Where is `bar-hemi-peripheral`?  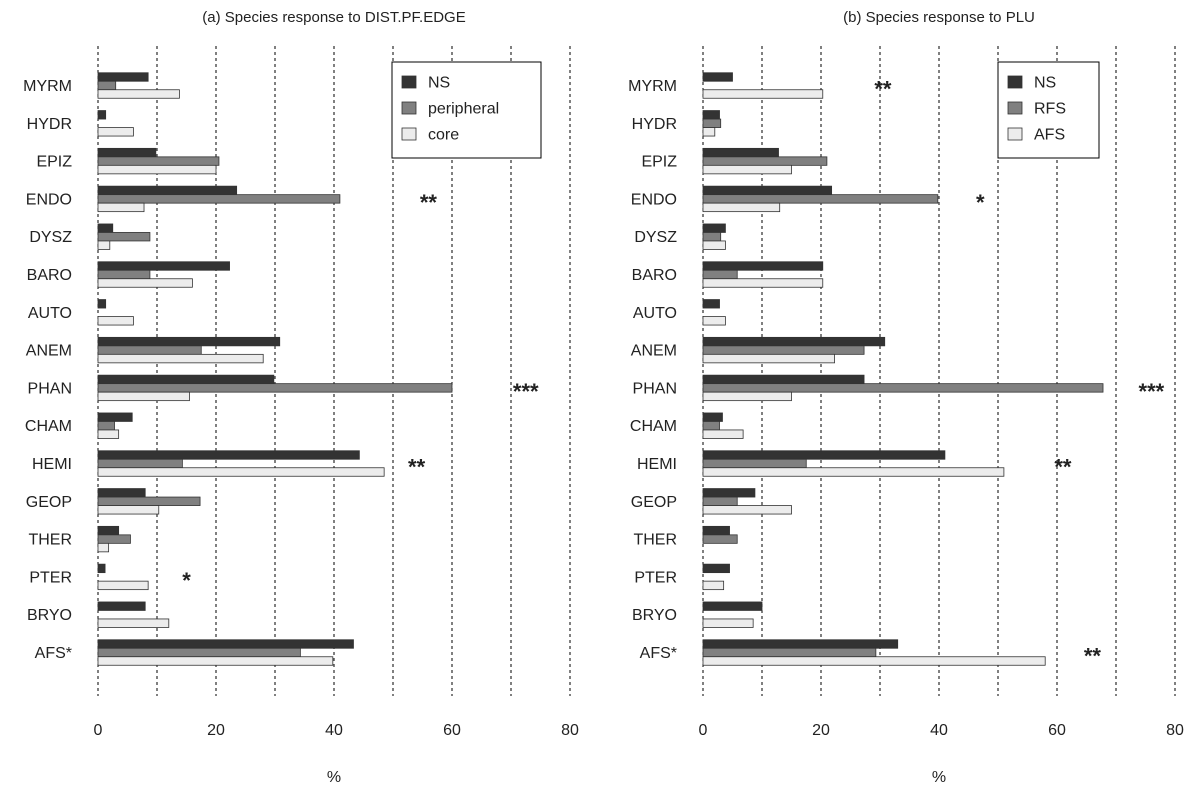 bar-hemi-peripheral is located at coordinates (140, 463).